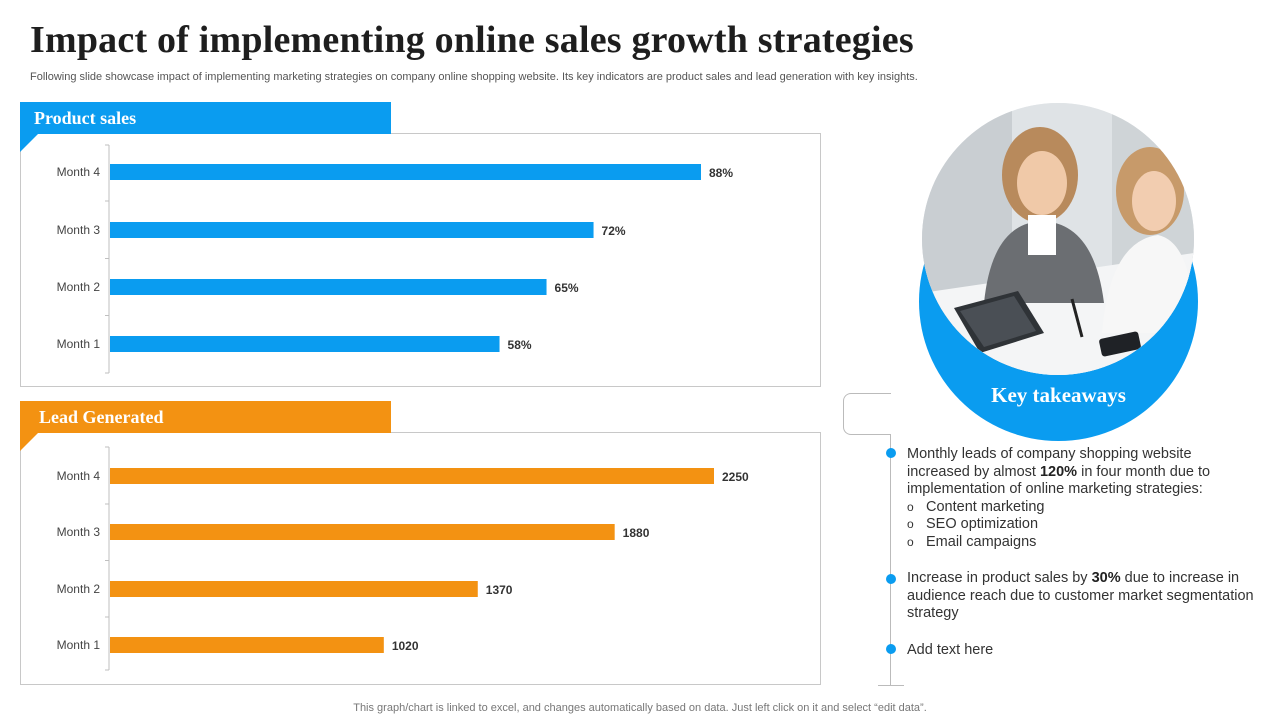 Image resolution: width=1280 pixels, height=720 pixels. What do you see at coordinates (890, 559) in the screenshot?
I see `timeline-line` at bounding box center [890, 559].